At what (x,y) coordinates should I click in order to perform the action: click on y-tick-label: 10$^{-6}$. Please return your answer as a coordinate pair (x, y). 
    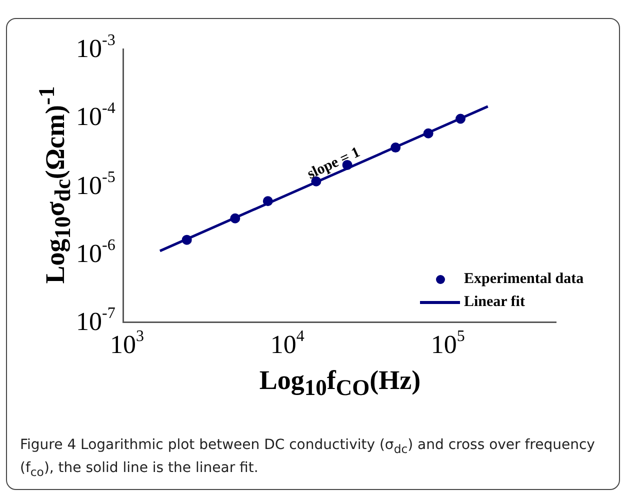
    Looking at the image, I should click on (96, 252).